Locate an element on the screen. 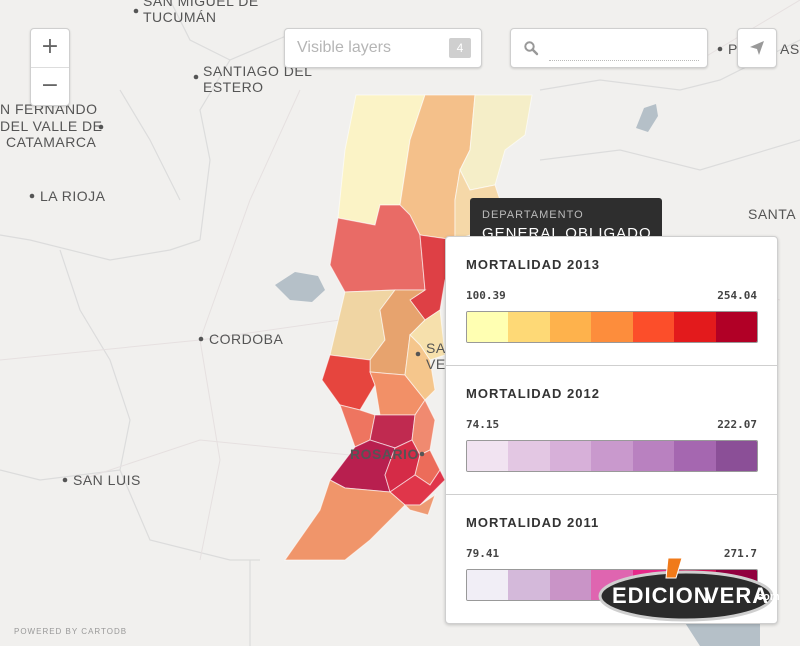 This screenshot has width=800, height=646. legend-min: 79.41 is located at coordinates (483, 553).